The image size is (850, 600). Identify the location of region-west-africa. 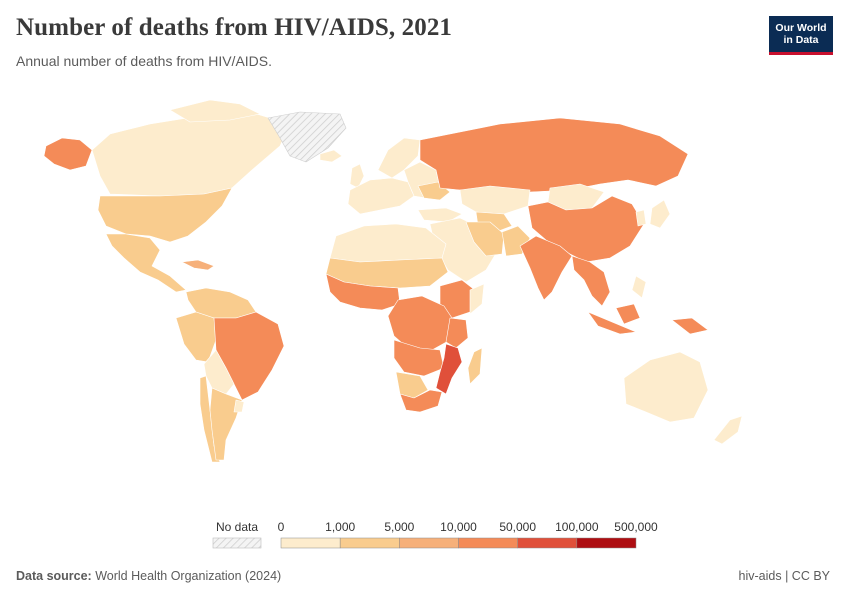
(363, 292).